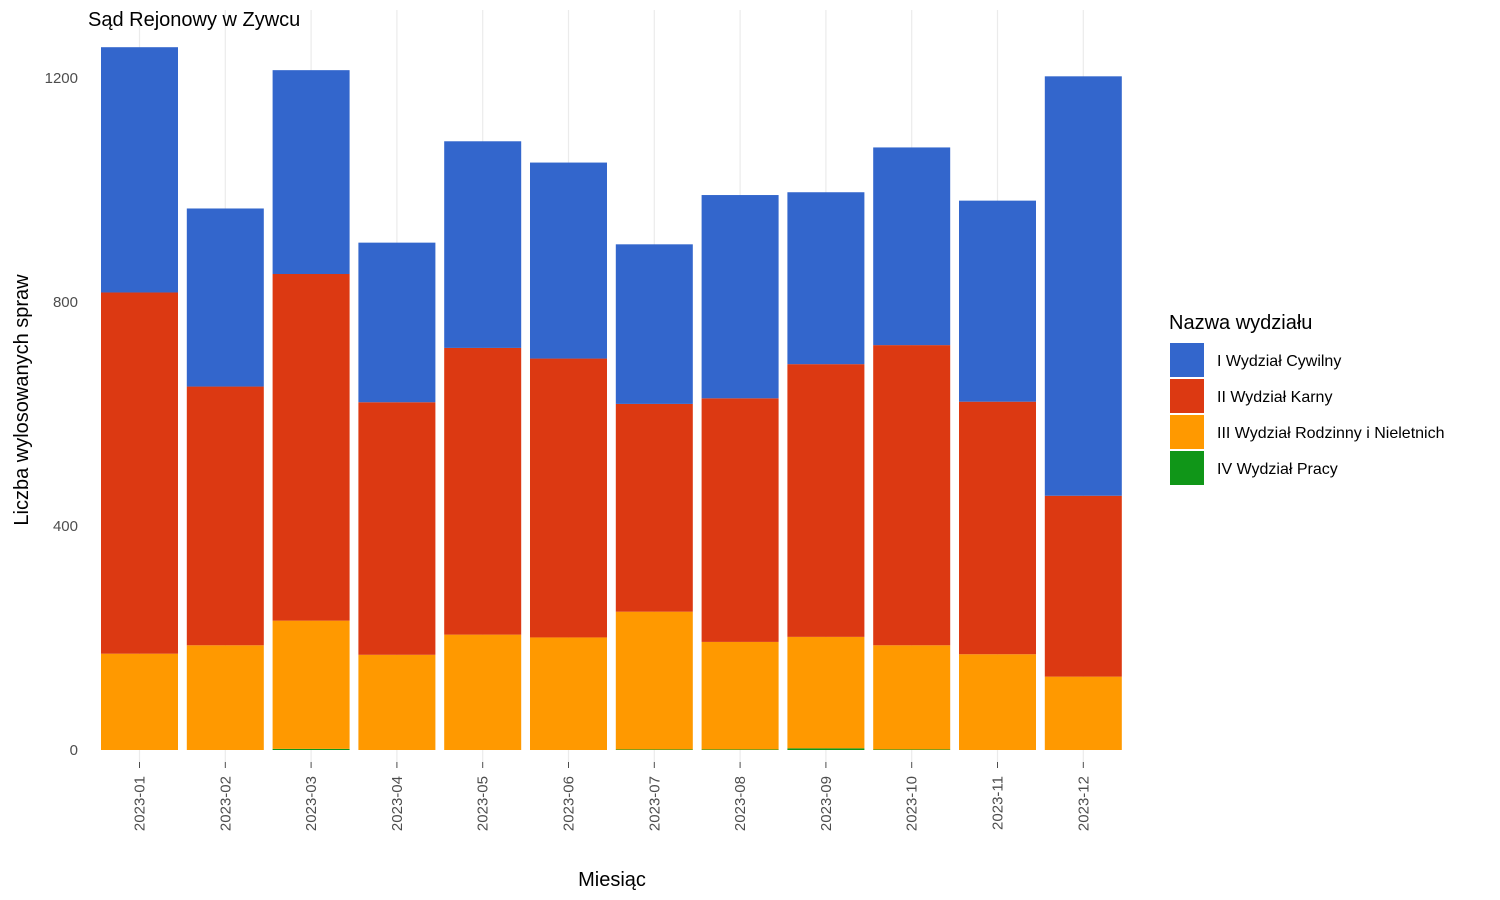 The width and height of the screenshot is (1500, 900). Describe the element at coordinates (998, 803) in the screenshot. I see `x-tick-label: 2023-11` at that location.